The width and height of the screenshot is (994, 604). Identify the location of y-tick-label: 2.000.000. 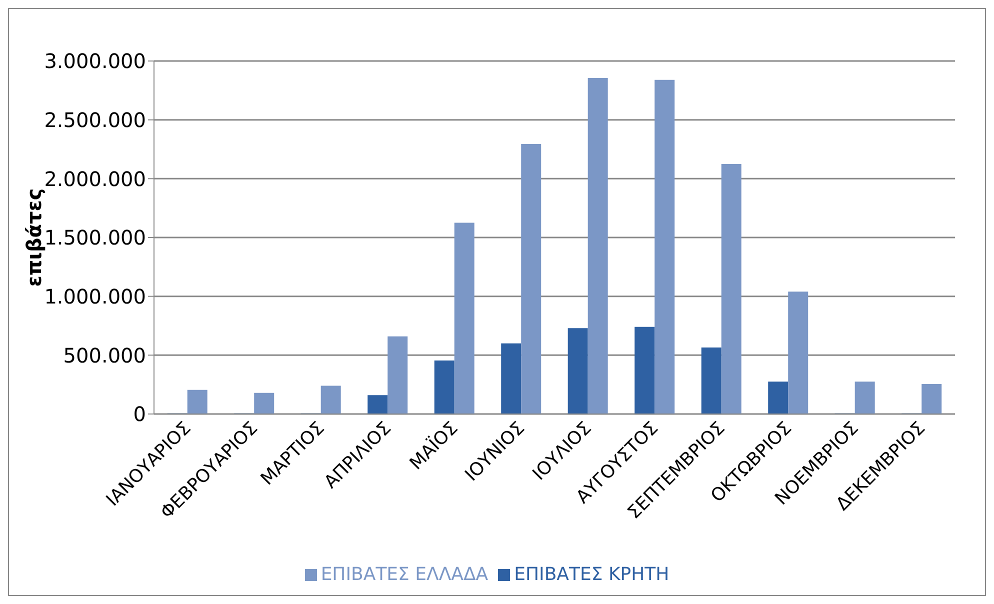
(95, 178).